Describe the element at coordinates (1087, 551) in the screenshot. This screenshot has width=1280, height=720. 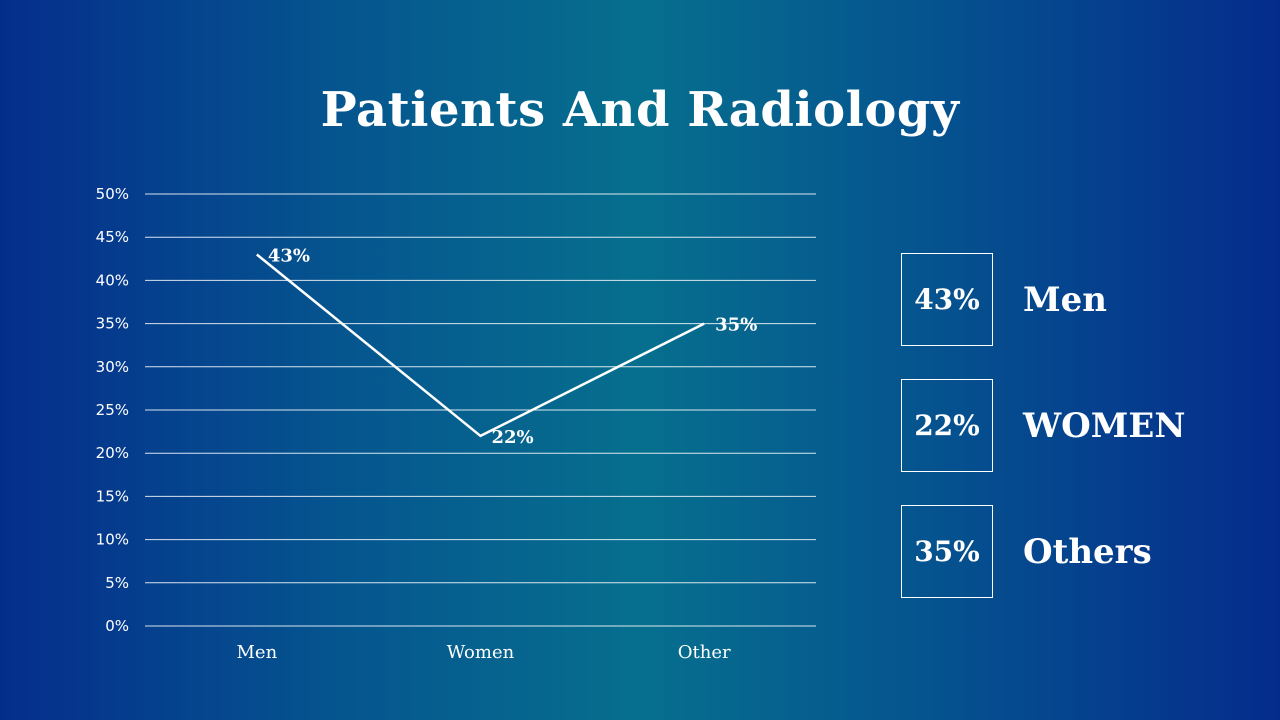
I see `legend-label: Others` at that location.